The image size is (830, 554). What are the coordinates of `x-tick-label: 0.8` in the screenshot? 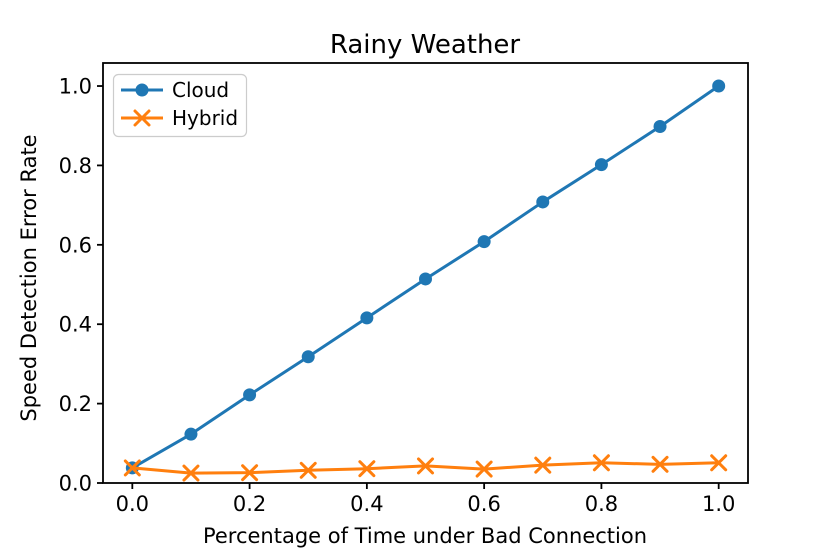 It's located at (601, 504).